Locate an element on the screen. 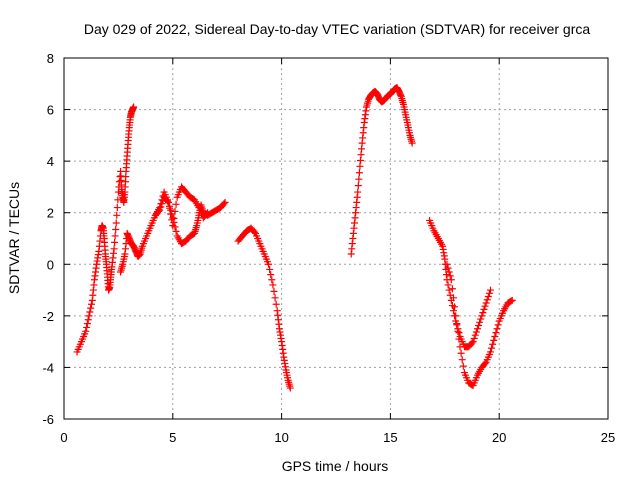  y-tick-label: 6 is located at coordinates (50, 110).